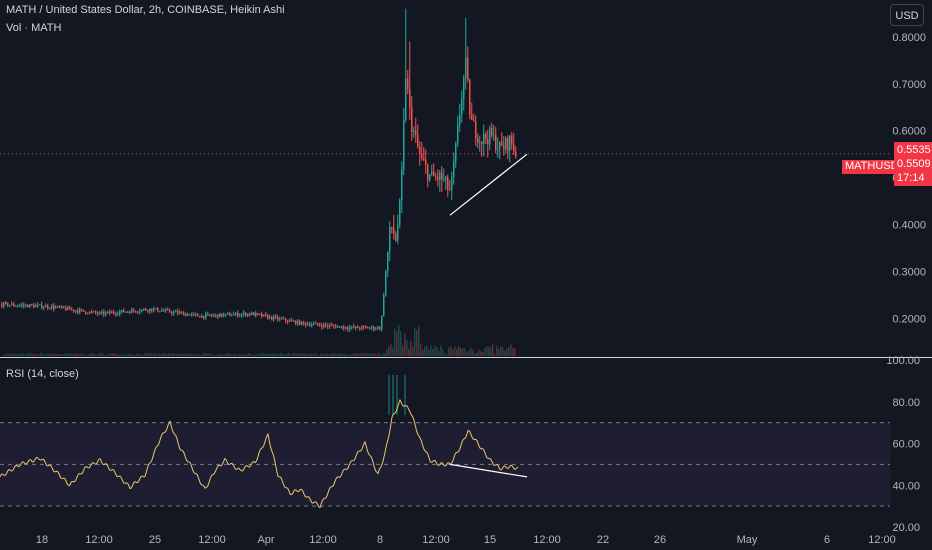 Image resolution: width=932 pixels, height=550 pixels. I want to click on rsi-trendline, so click(488, 470).